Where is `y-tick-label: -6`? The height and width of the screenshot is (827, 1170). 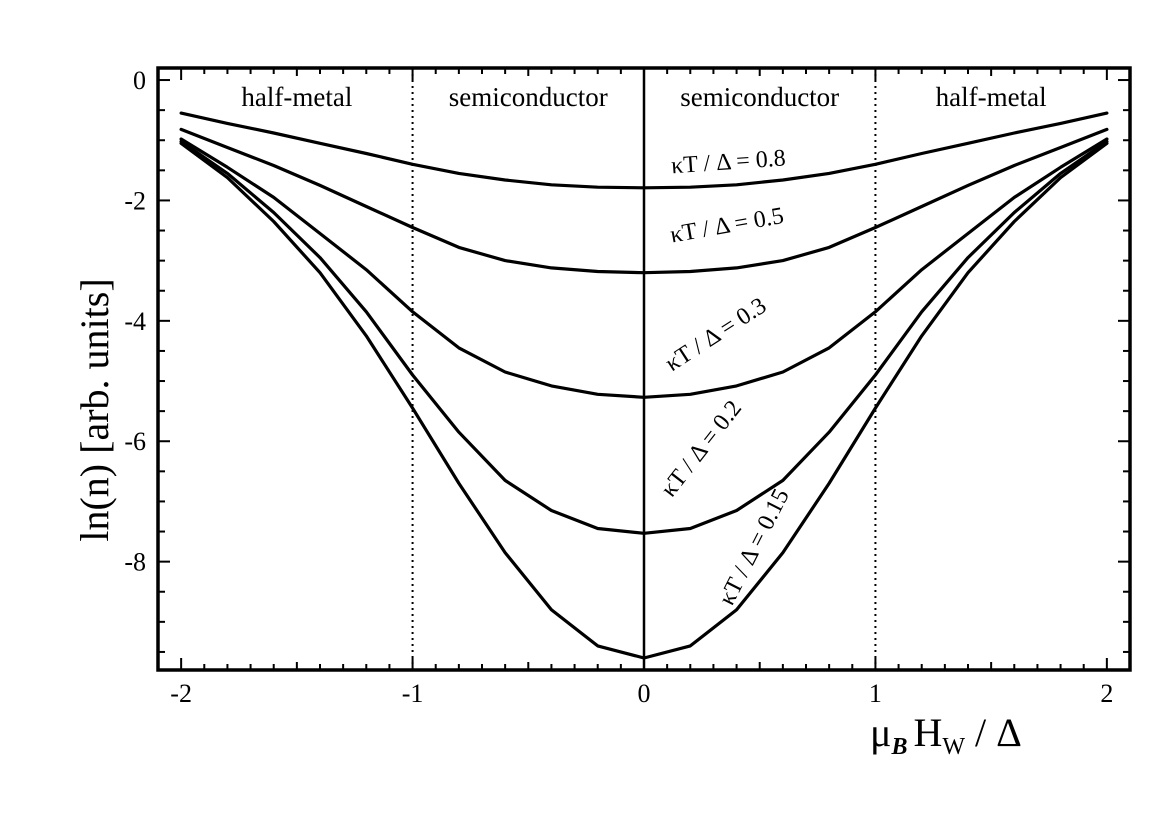 y-tick-label: -6 is located at coordinates (135, 441).